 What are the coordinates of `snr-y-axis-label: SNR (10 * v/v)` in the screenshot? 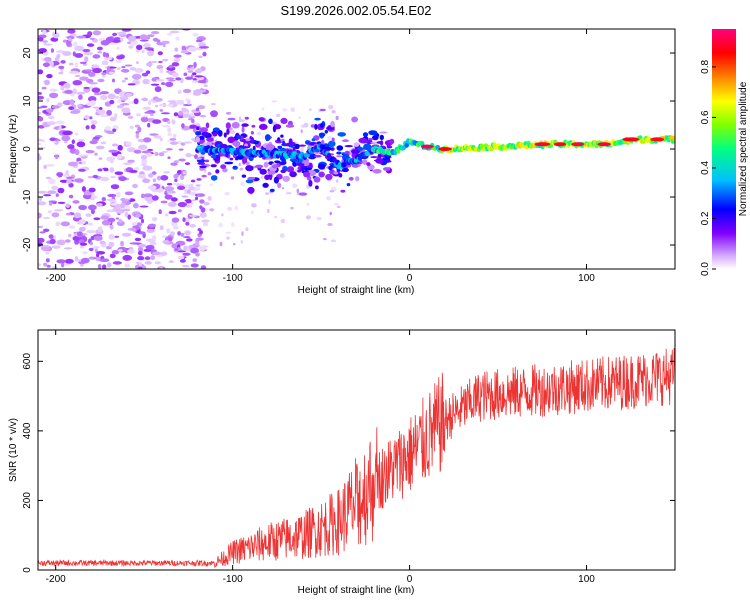 It's located at (13, 450).